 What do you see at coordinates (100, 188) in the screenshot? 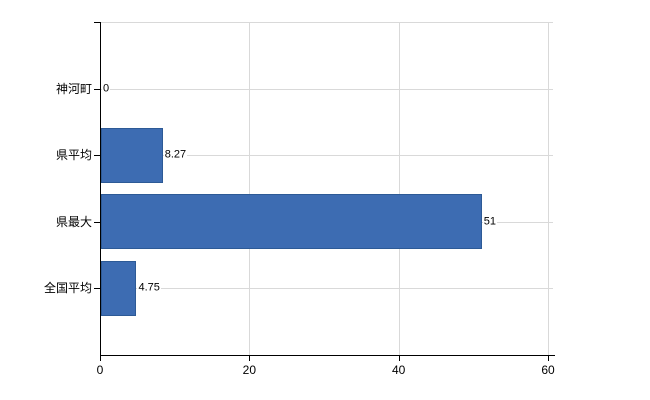
I see `y-axis-line` at bounding box center [100, 188].